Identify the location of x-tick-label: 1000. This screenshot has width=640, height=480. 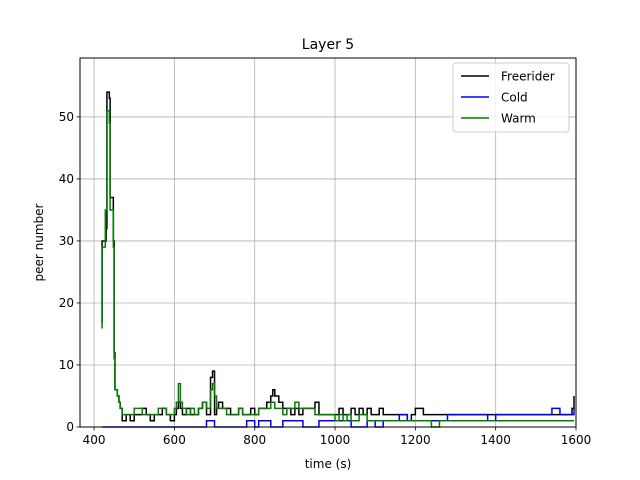
(335, 440).